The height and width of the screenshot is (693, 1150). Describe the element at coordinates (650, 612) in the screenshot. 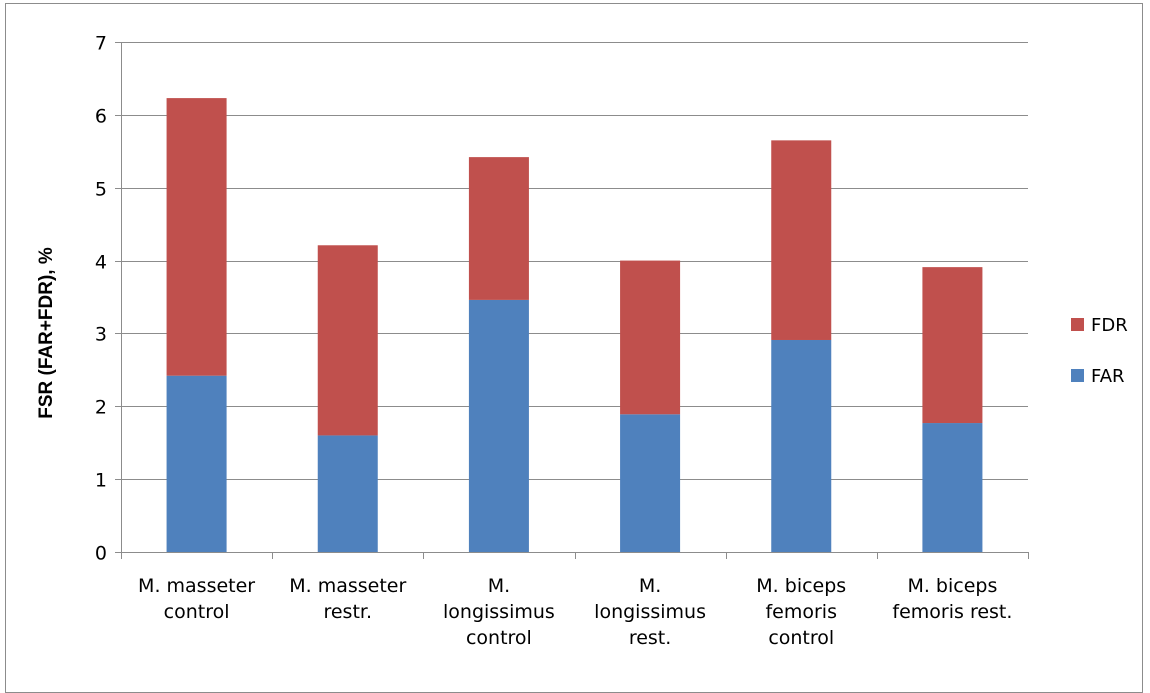

I see `x-category-label: M. longissimus rest.` at that location.